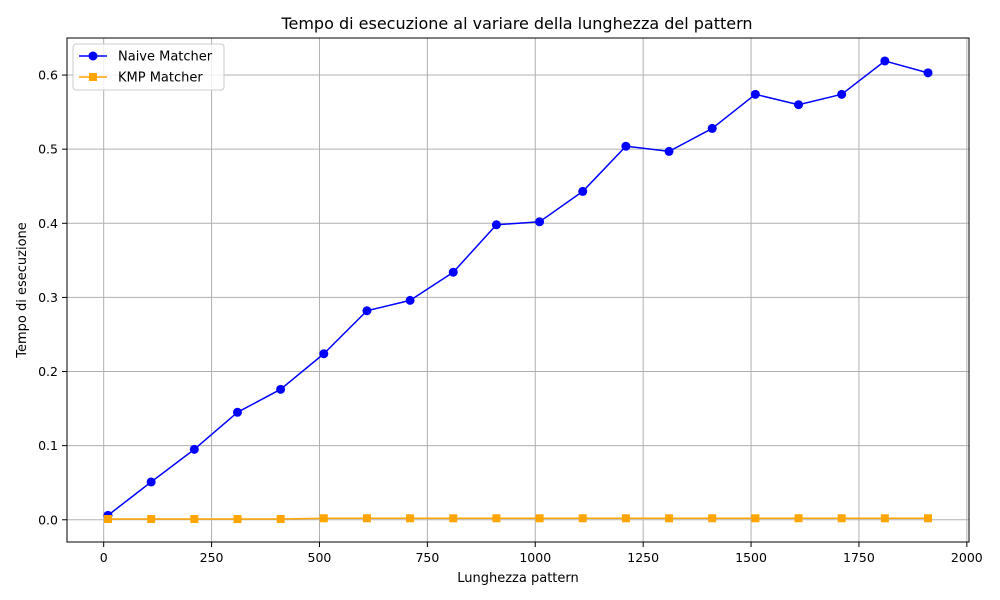 The image size is (1000, 600). I want to click on x-tick-label: 1250, so click(643, 557).